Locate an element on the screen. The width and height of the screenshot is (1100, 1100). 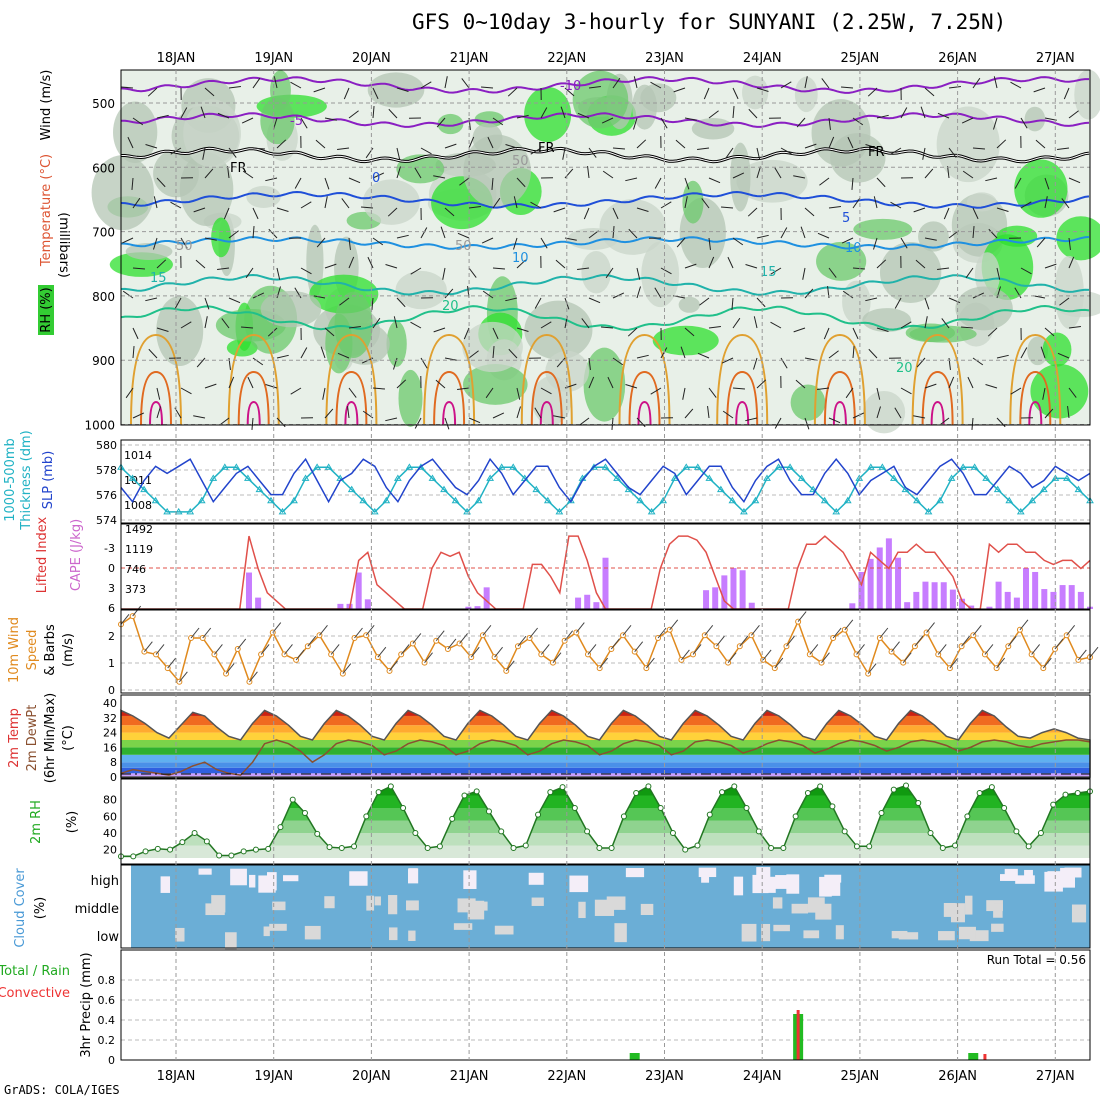
minmax-label: (6hr Min/Max) is located at coordinates (50, 738).